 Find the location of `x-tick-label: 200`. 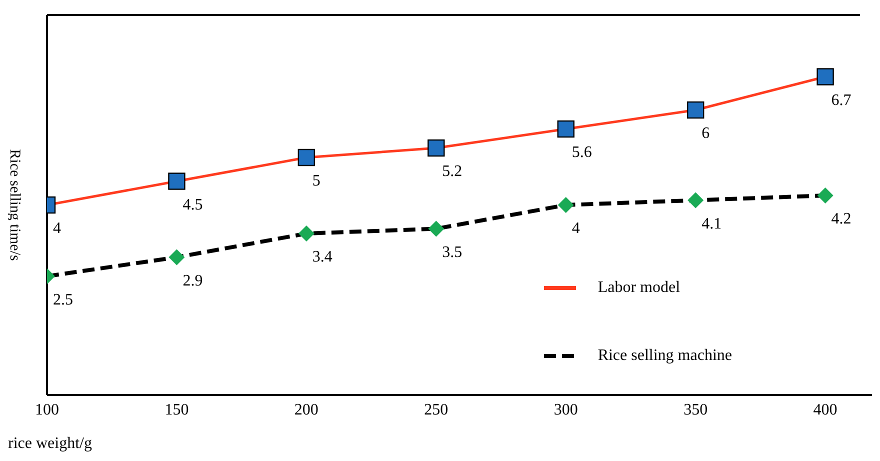

x-tick-label: 200 is located at coordinates (306, 409).